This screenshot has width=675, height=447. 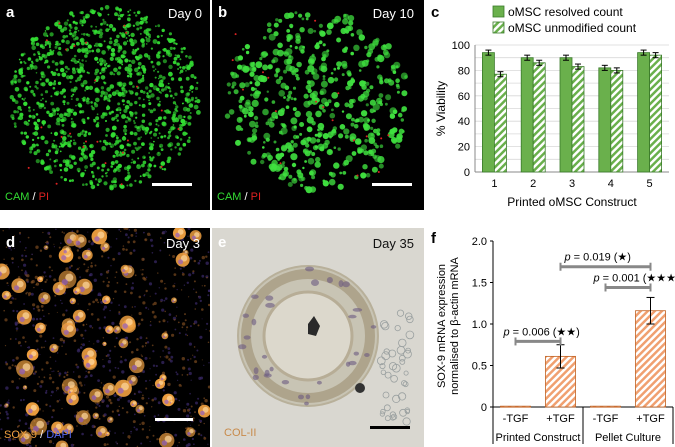 What do you see at coordinates (223, 12) in the screenshot?
I see `panel-label-b: b` at bounding box center [223, 12].